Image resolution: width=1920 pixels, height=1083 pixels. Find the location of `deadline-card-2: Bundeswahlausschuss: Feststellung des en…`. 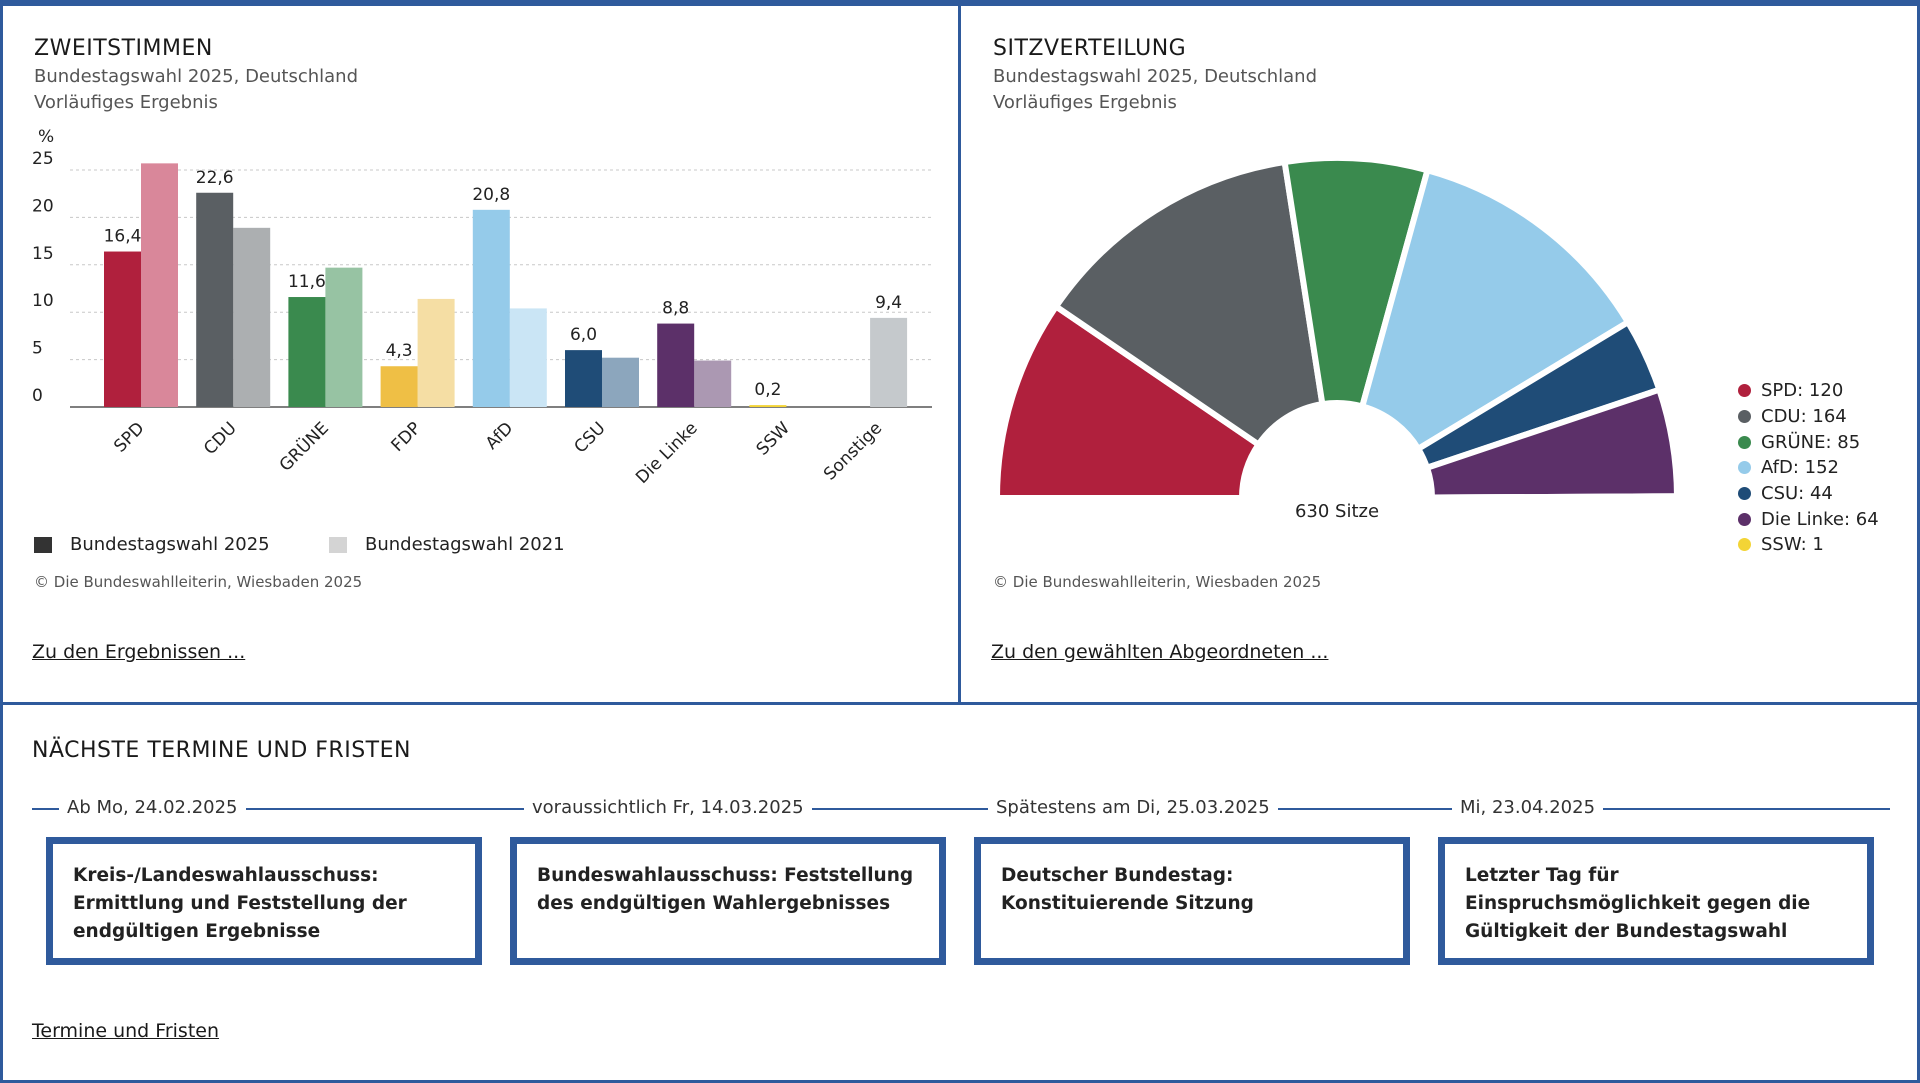

deadline-card-2: Bundeswahlausschuss: Feststellung des en… is located at coordinates (728, 901).